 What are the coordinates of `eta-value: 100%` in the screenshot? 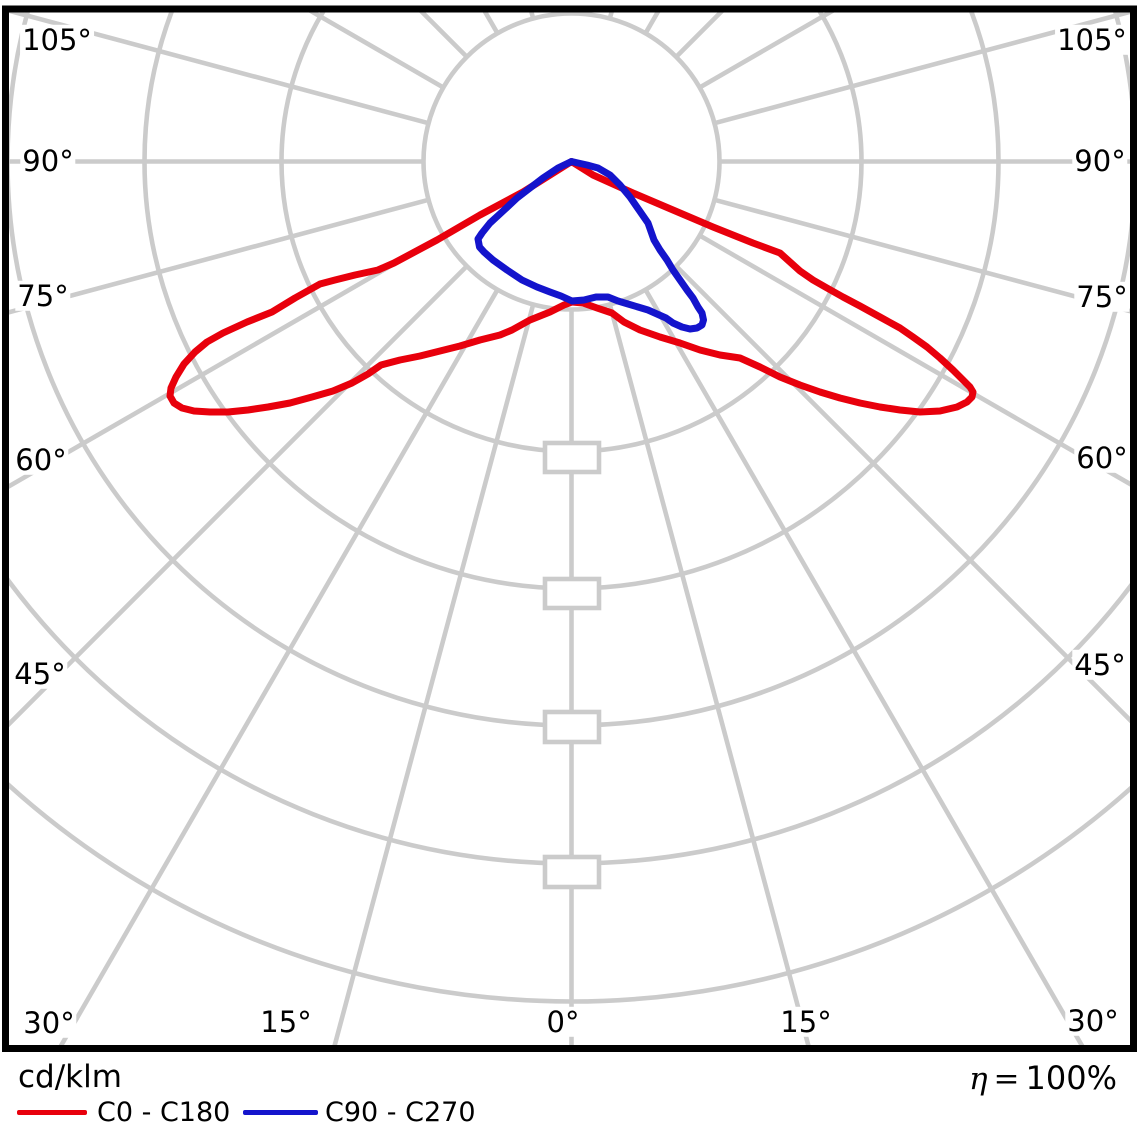 It's located at (1071, 1078).